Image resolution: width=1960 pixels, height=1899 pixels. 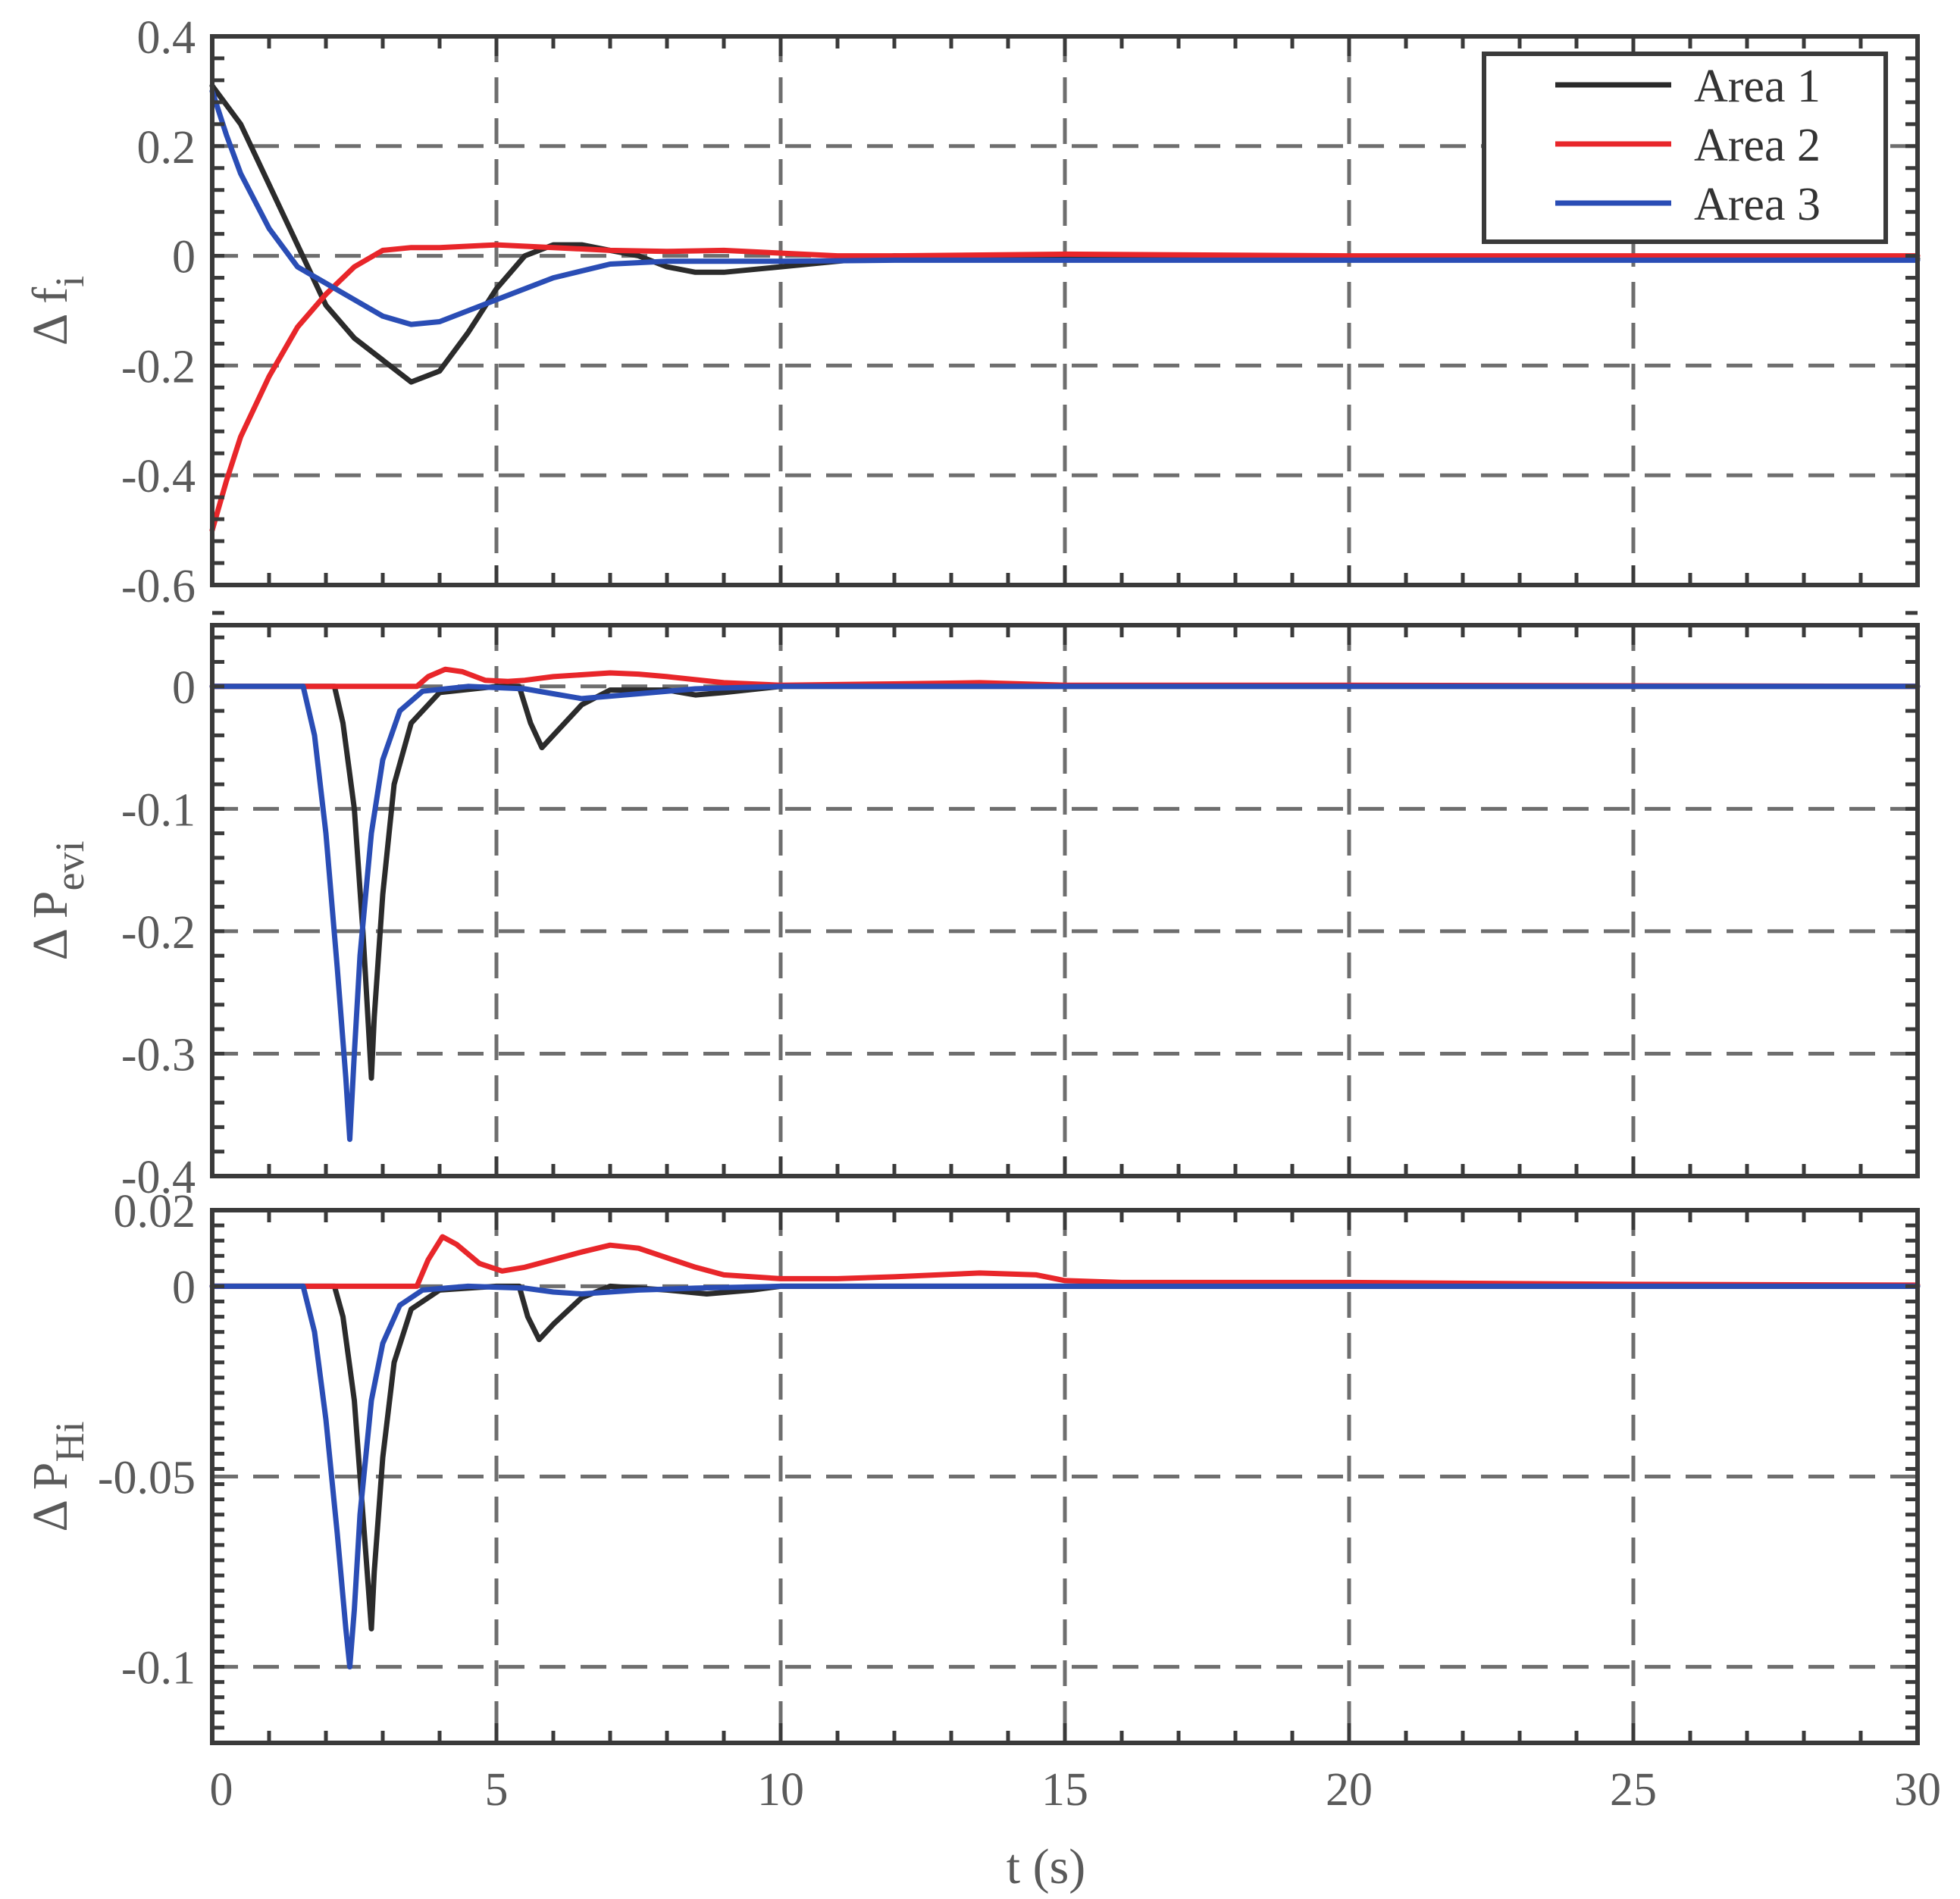 What do you see at coordinates (158, 1055) in the screenshot?
I see `y-tick-label: -0.3` at bounding box center [158, 1055].